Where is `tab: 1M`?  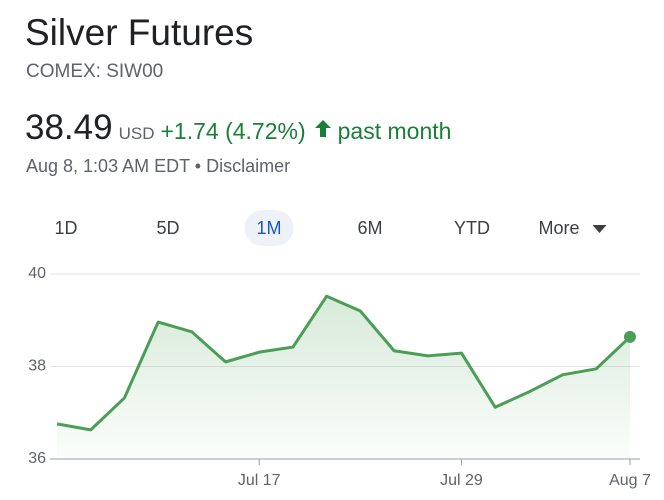
tab: 1M is located at coordinates (269, 228).